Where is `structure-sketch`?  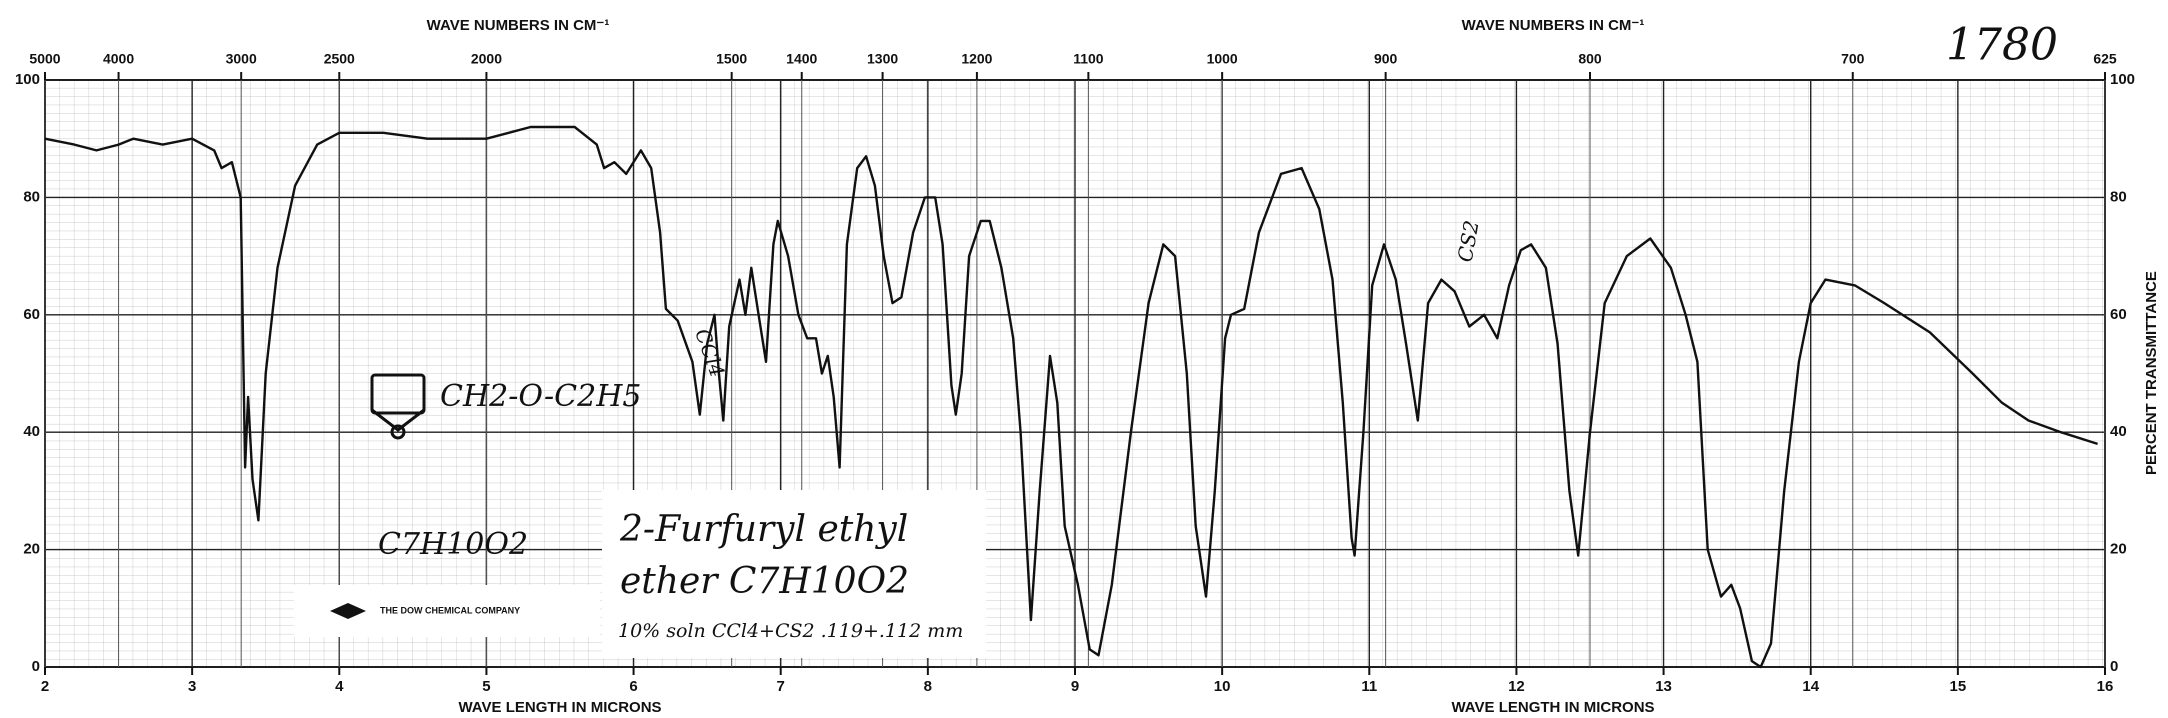 structure-sketch is located at coordinates (398, 406).